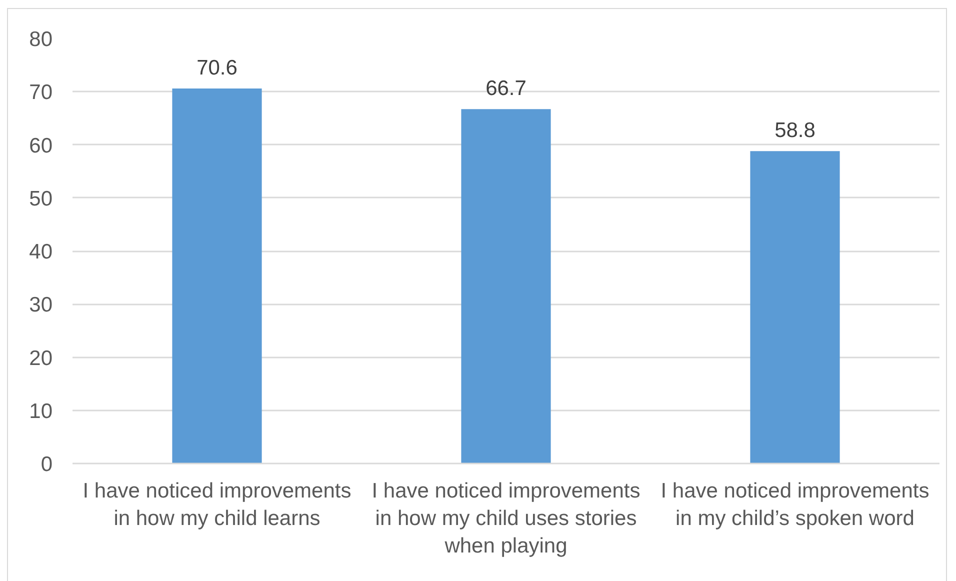 The height and width of the screenshot is (581, 956). What do you see at coordinates (506, 88) in the screenshot?
I see `data-label: 66.7` at bounding box center [506, 88].